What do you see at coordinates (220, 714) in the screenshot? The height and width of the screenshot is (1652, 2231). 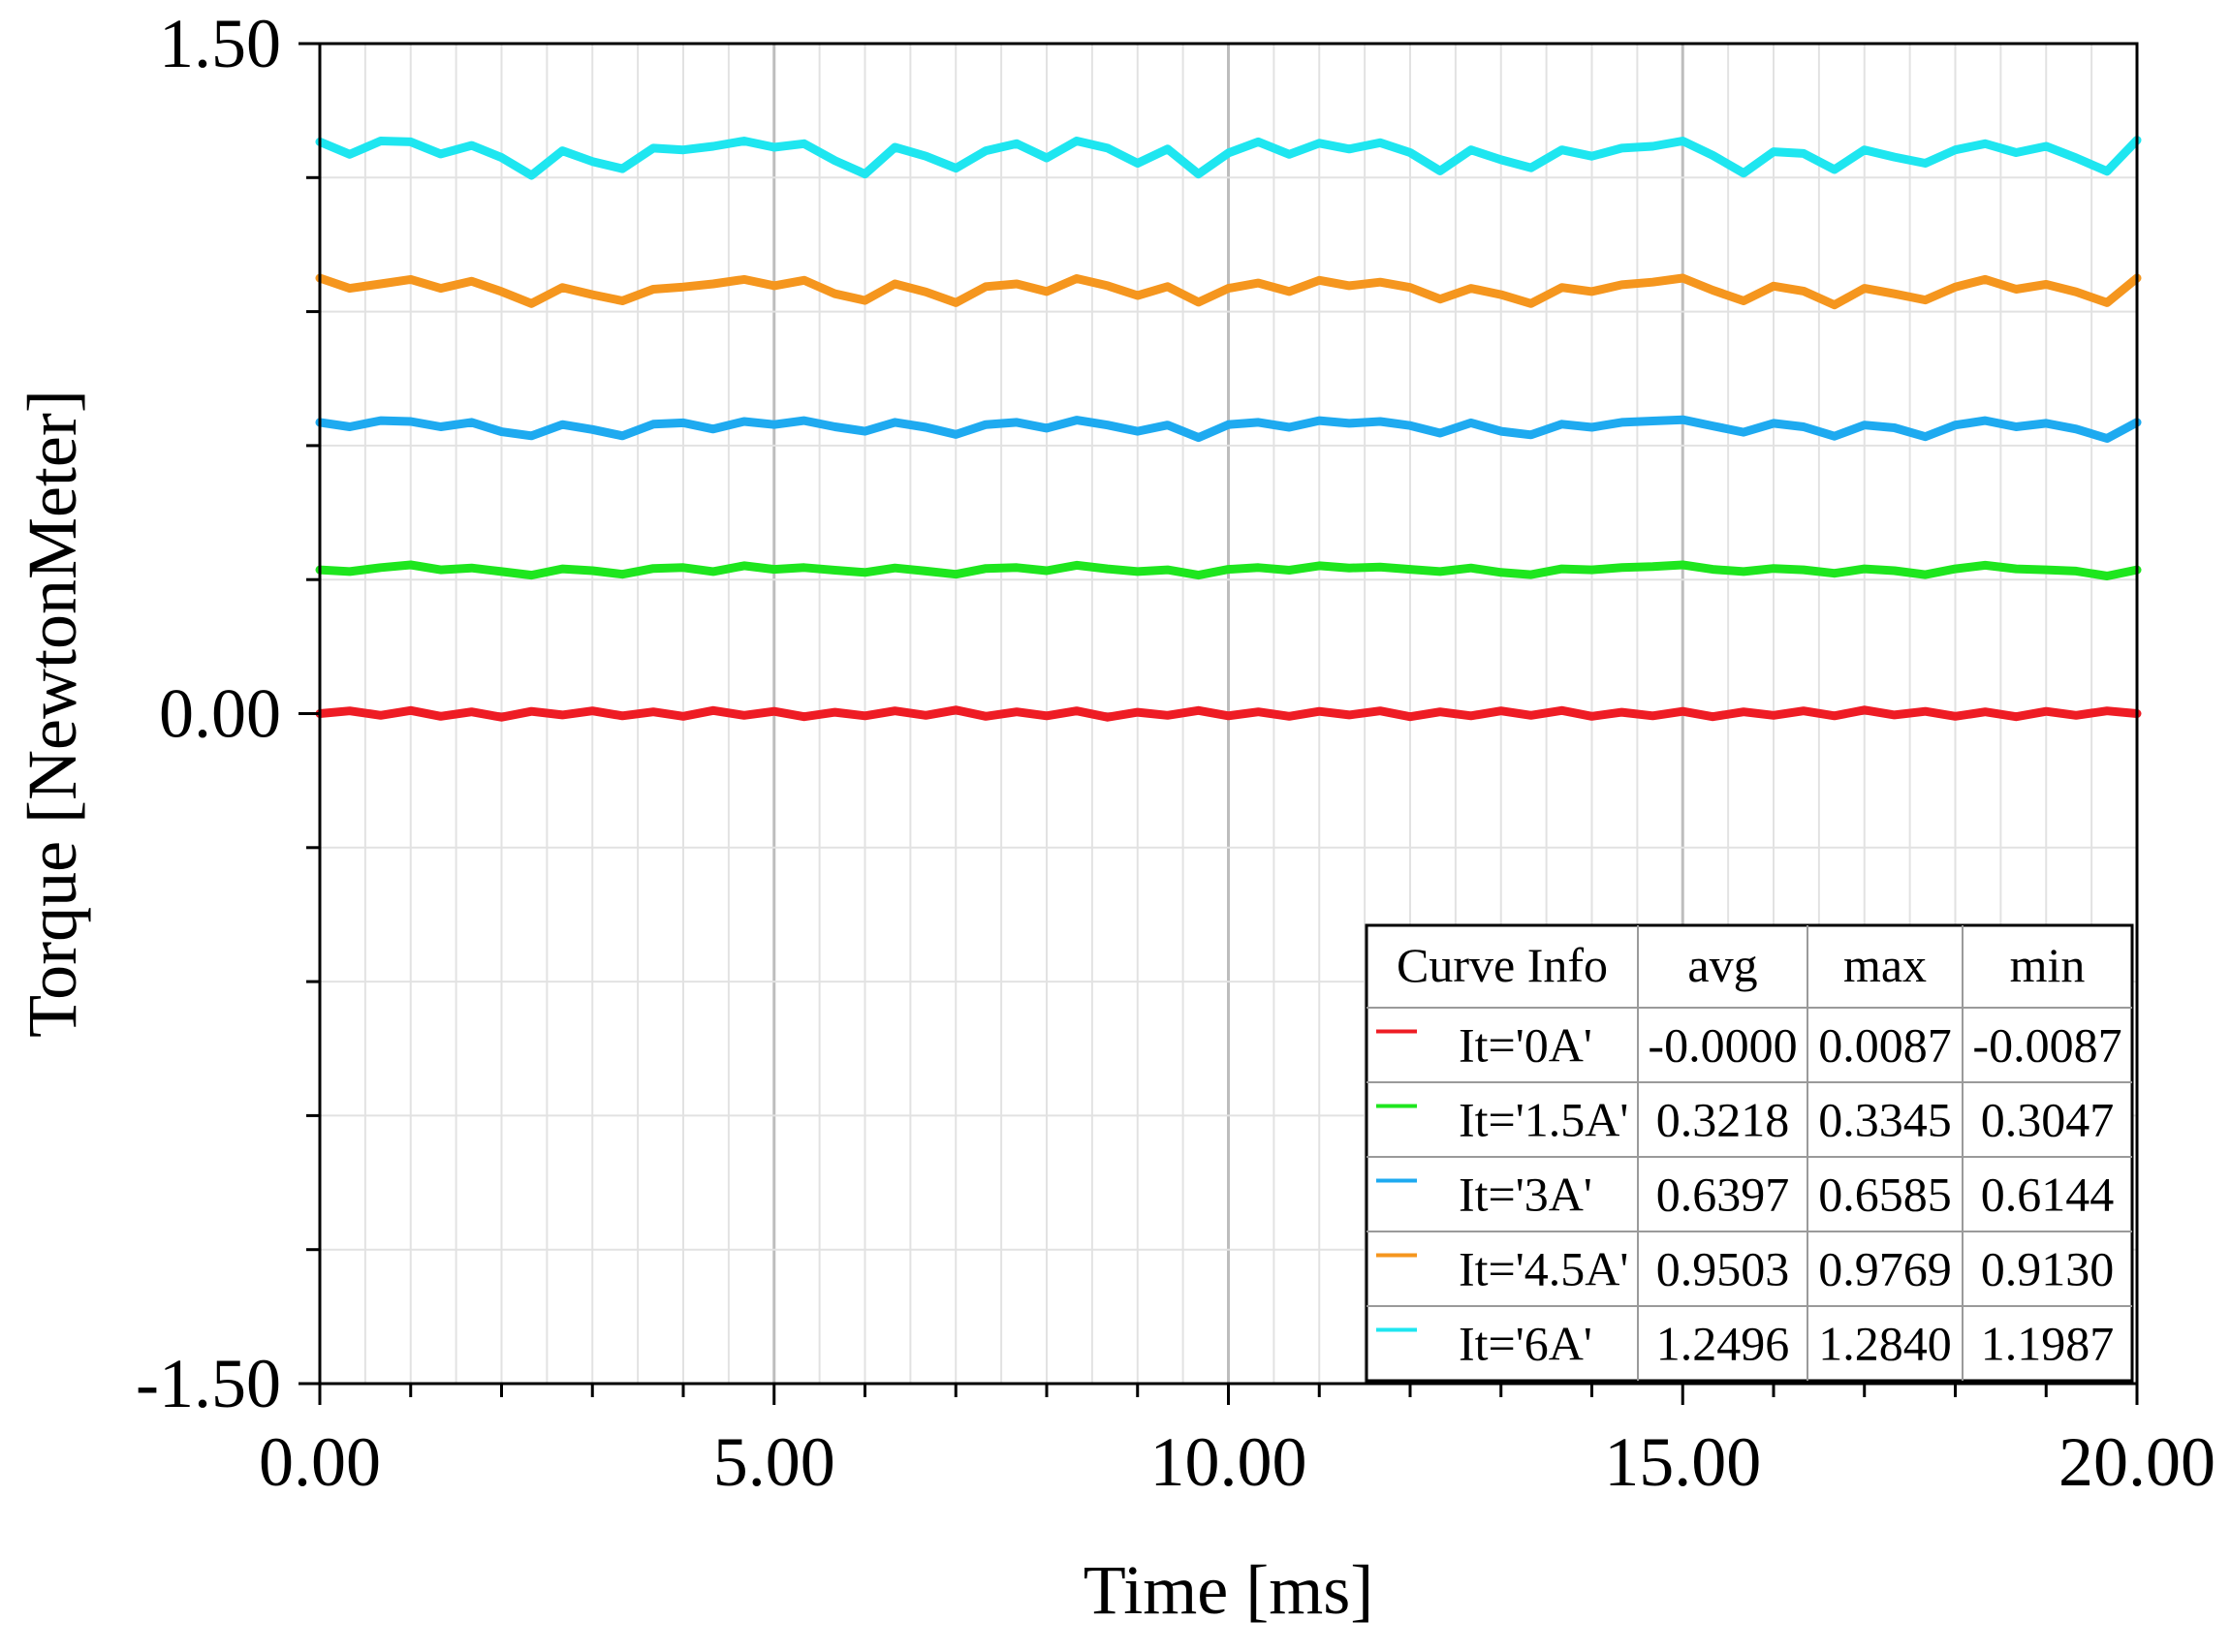 I see `y-tick-label: 0.00` at bounding box center [220, 714].